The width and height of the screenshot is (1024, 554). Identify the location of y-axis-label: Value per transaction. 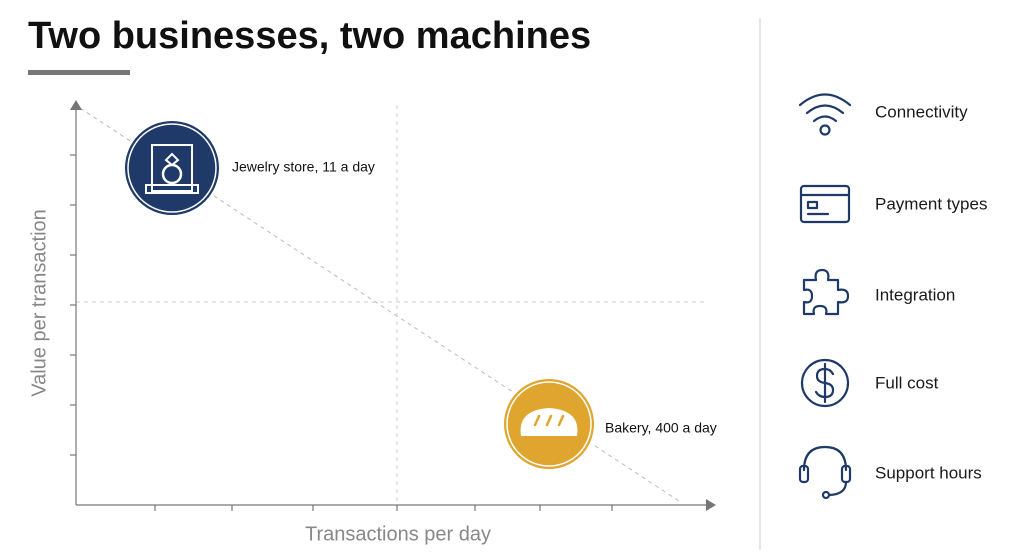
(39, 303).